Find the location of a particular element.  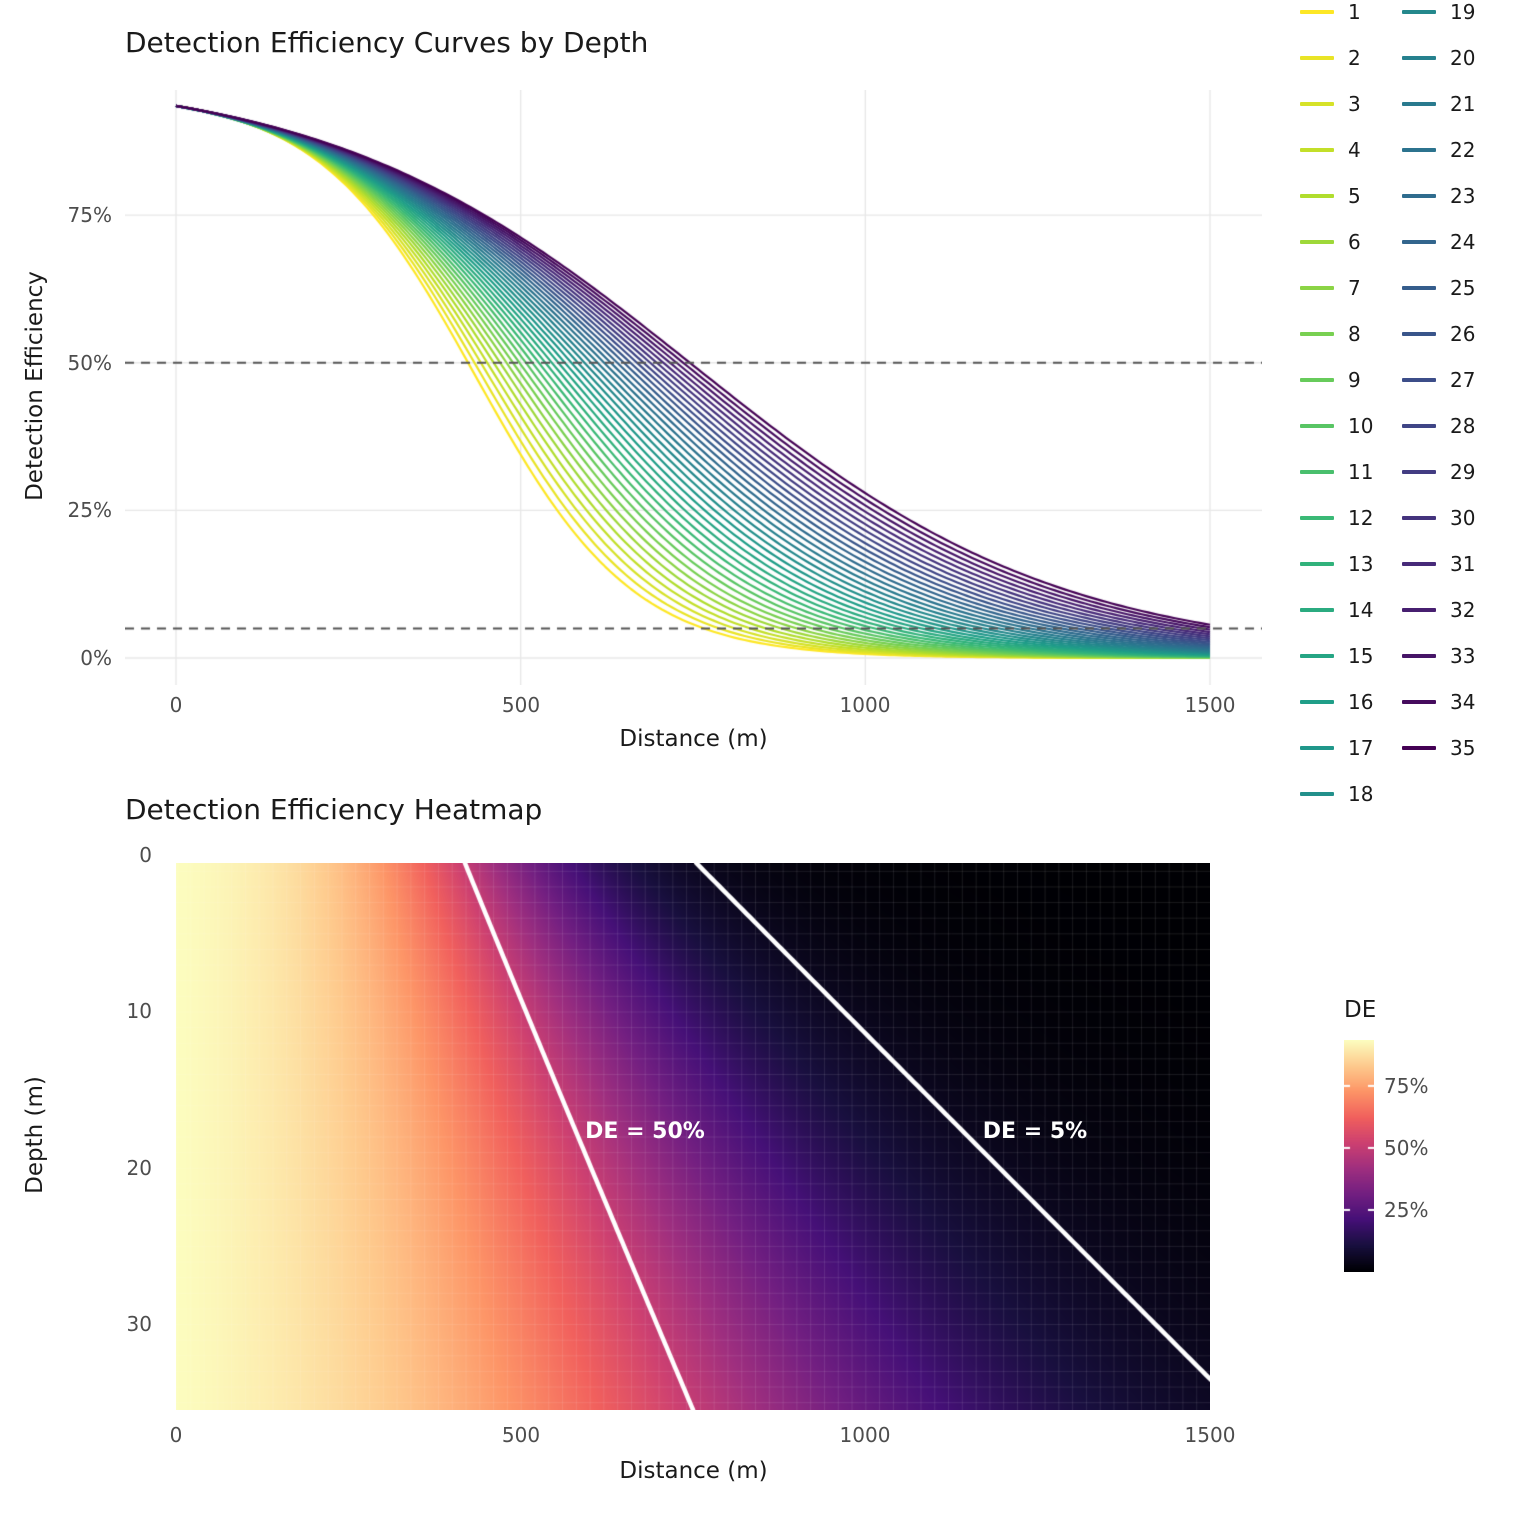

legend-item-label: 18 is located at coordinates (1361, 794).